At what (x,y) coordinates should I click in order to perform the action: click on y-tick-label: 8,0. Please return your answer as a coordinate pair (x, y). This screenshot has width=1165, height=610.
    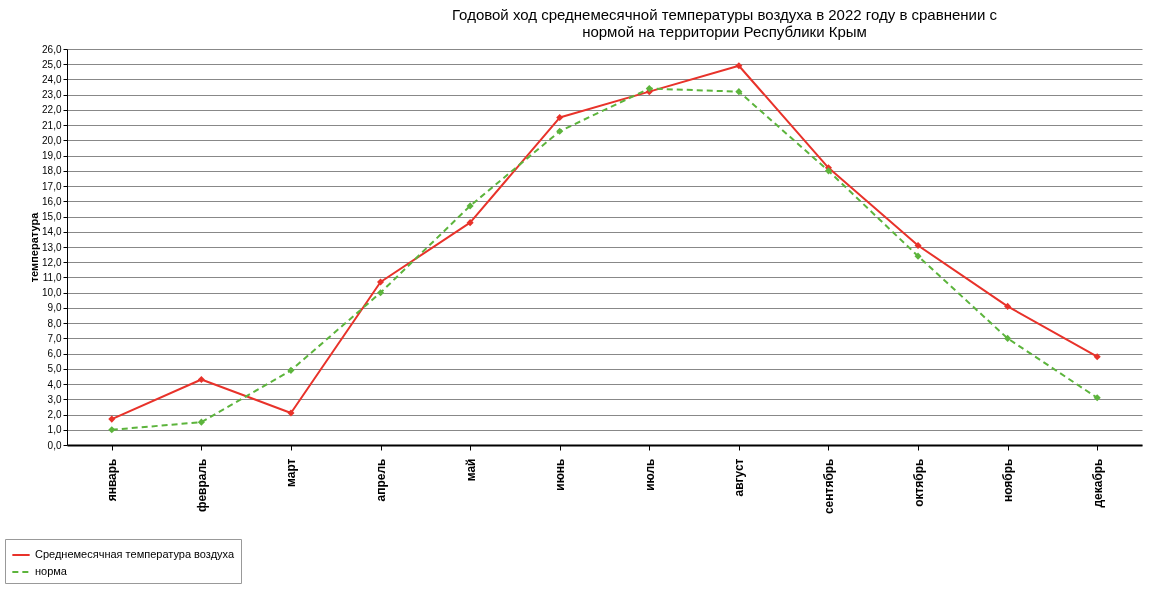
    Looking at the image, I should click on (54, 323).